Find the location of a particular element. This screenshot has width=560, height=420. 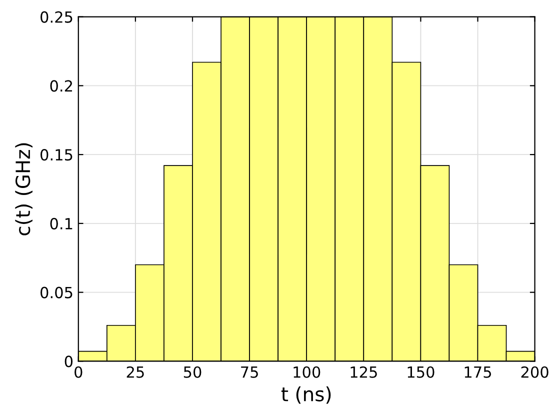

y-tick-label: 0.2 is located at coordinates (61, 86).